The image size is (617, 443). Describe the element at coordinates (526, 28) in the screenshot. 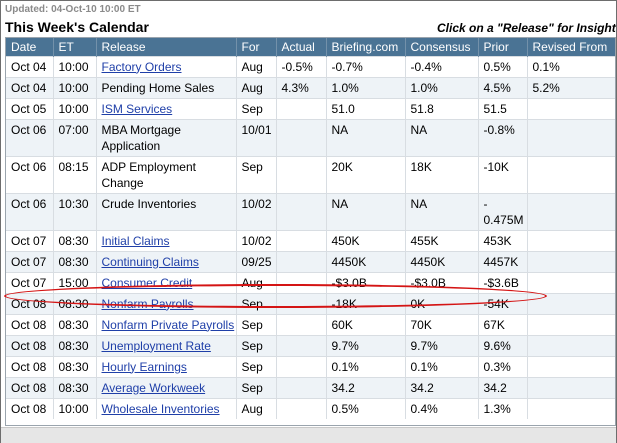

I see `release-hint: Click on a "Release" for Insight` at that location.